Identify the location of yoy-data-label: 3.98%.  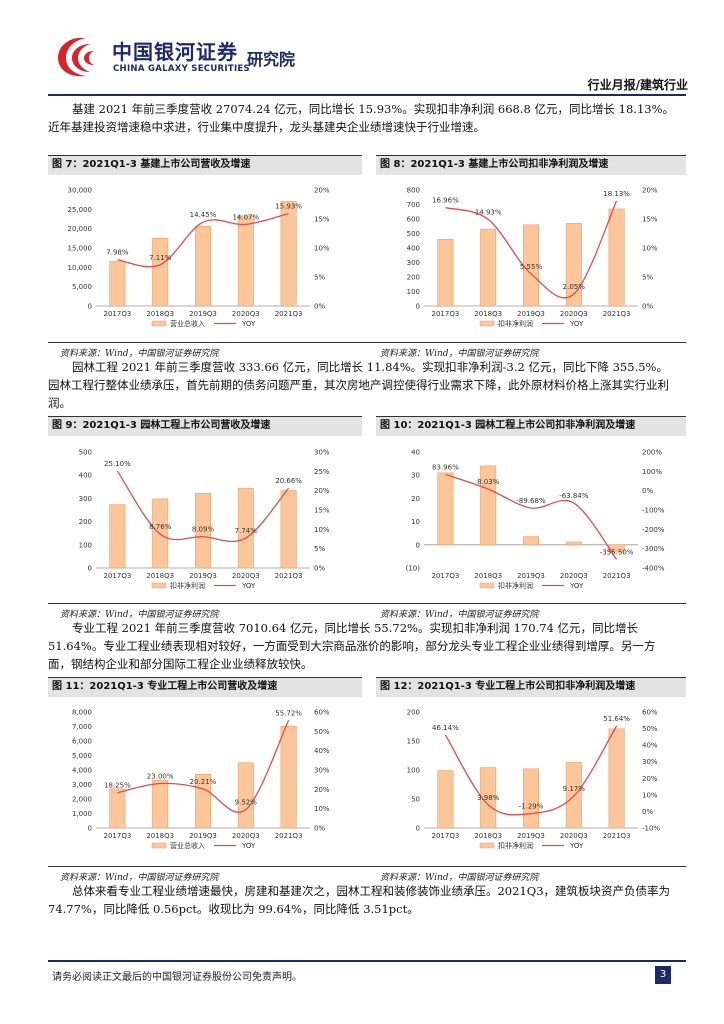
(488, 798).